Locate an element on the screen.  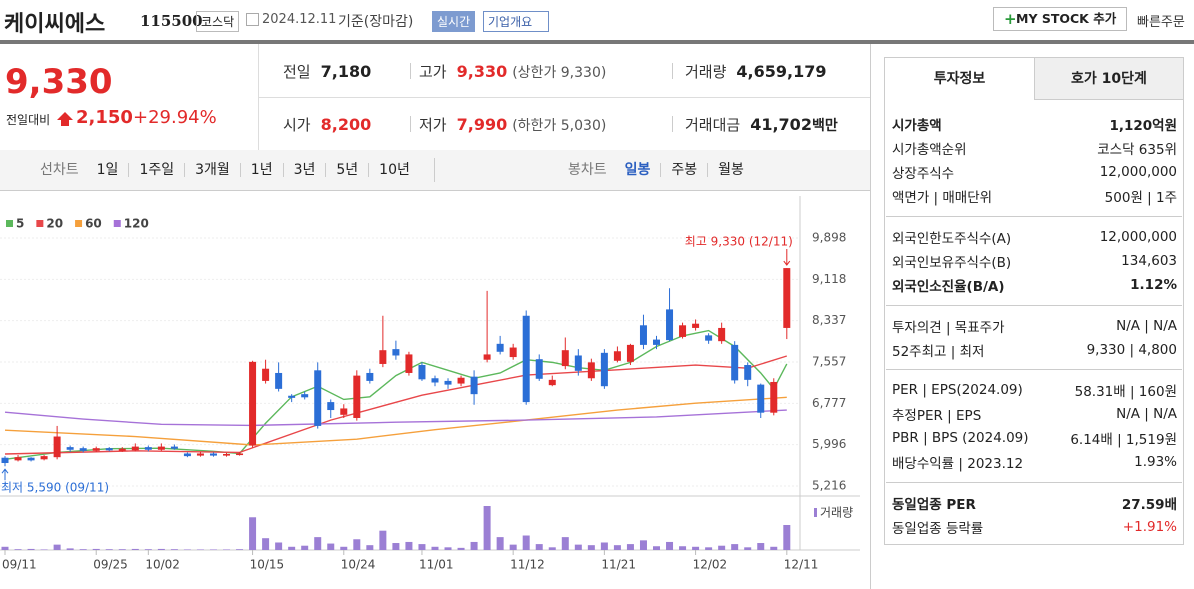
ma-line is located at coordinates (395, 421).